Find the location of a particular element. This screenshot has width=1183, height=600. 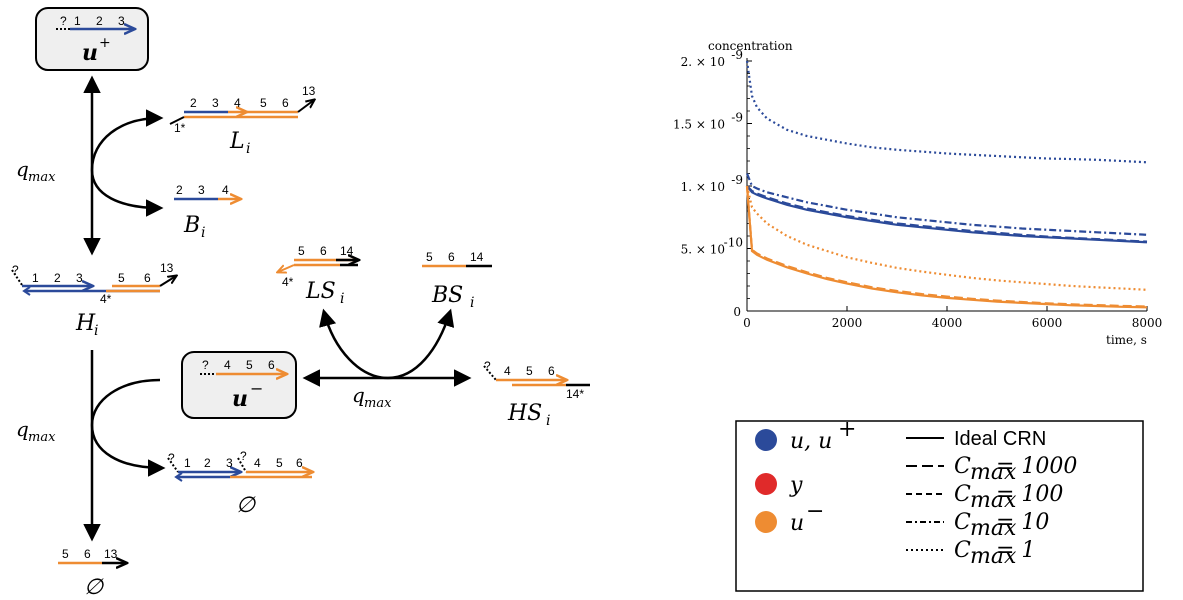

y-tick-label: 1. × 10 is located at coordinates (703, 187).